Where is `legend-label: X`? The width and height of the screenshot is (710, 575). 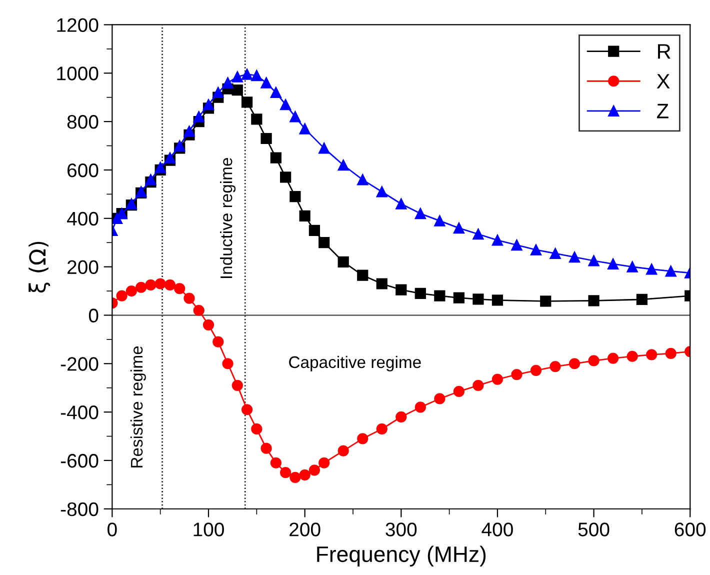
legend-label: X is located at coordinates (663, 81).